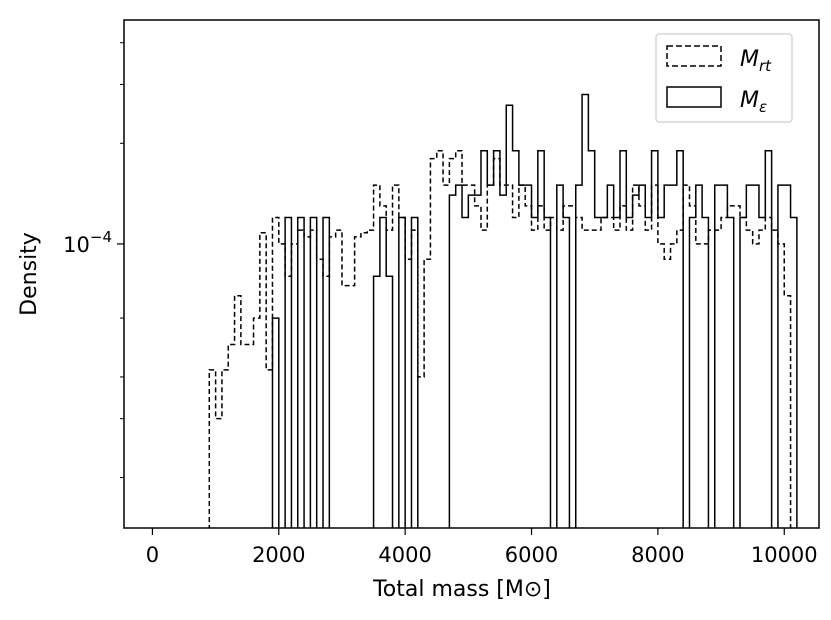 The image size is (831, 620). What do you see at coordinates (531, 555) in the screenshot?
I see `x-tick-label: 6000` at bounding box center [531, 555].